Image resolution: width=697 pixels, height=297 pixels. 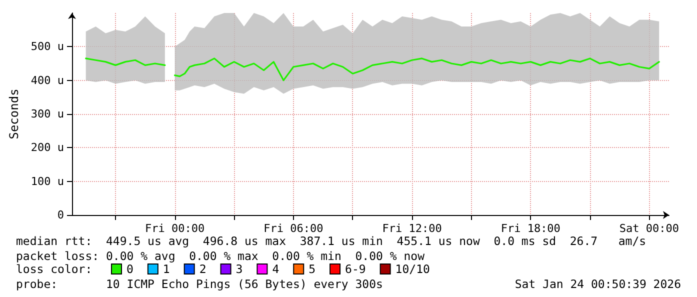 What do you see at coordinates (199, 284) in the screenshot?
I see `text: probe: 10 ICMP Echo Pings (56 Bytes) every 300s` at bounding box center [199, 284].